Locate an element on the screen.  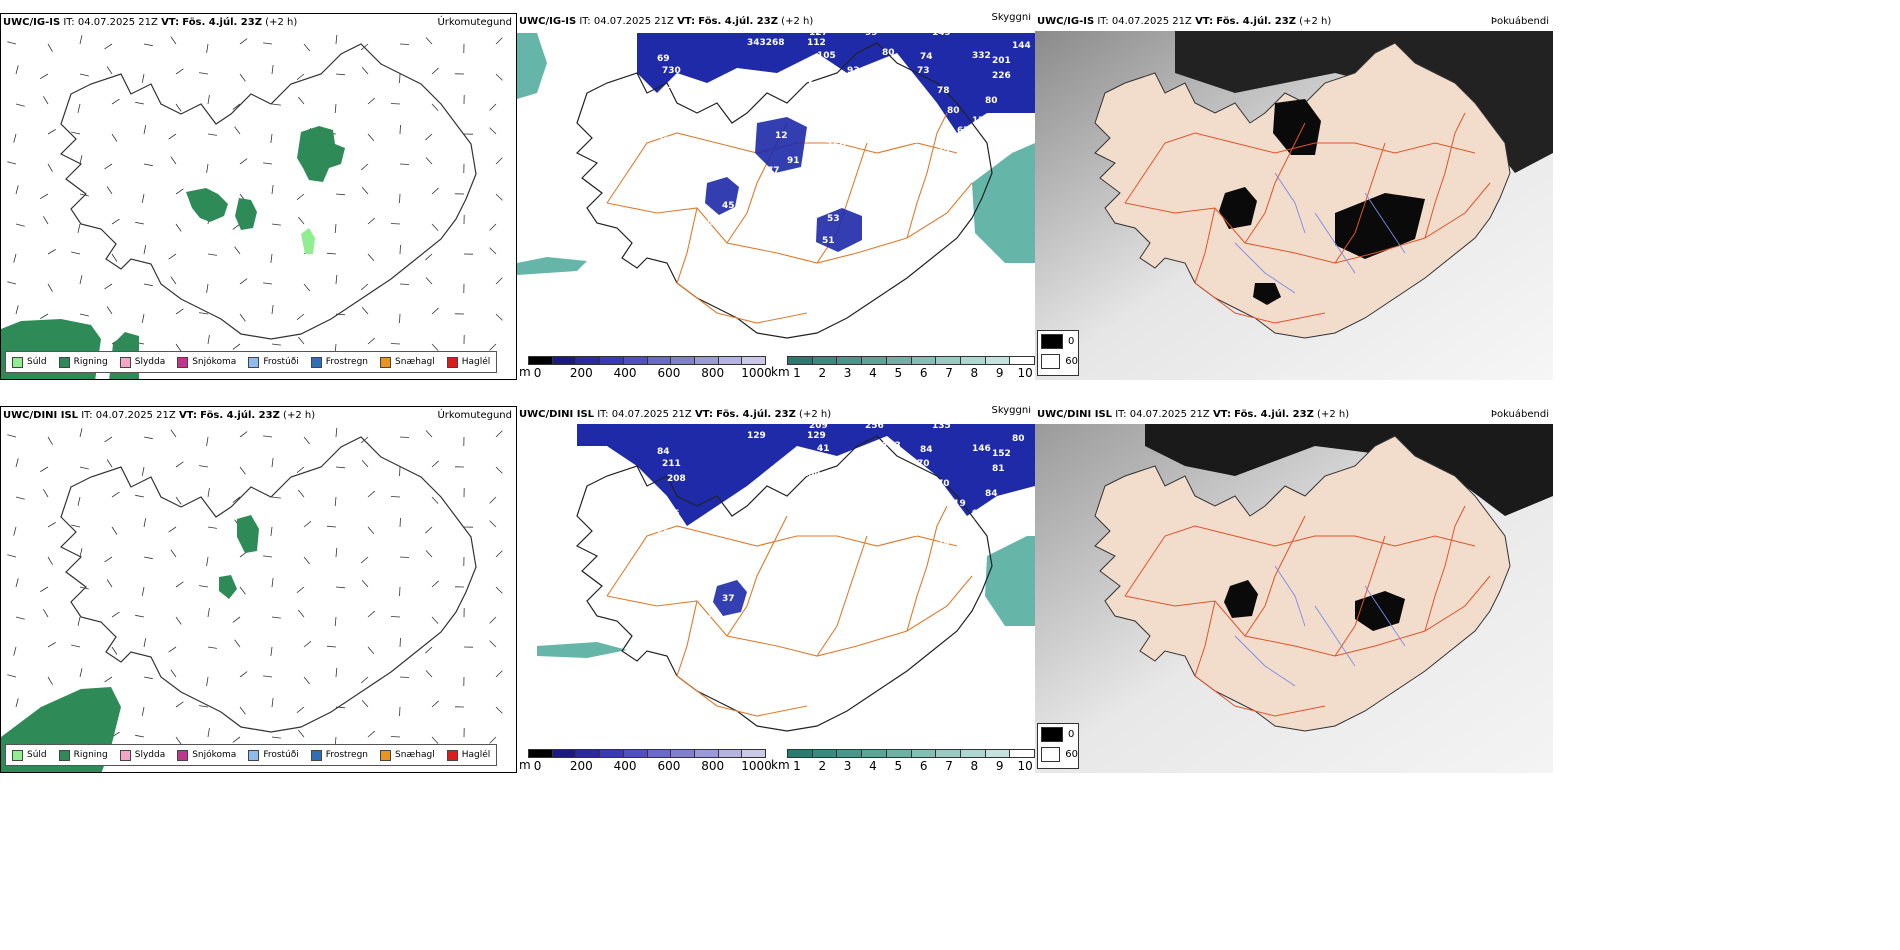
legend-item: Haglél is located at coordinates (468, 755).